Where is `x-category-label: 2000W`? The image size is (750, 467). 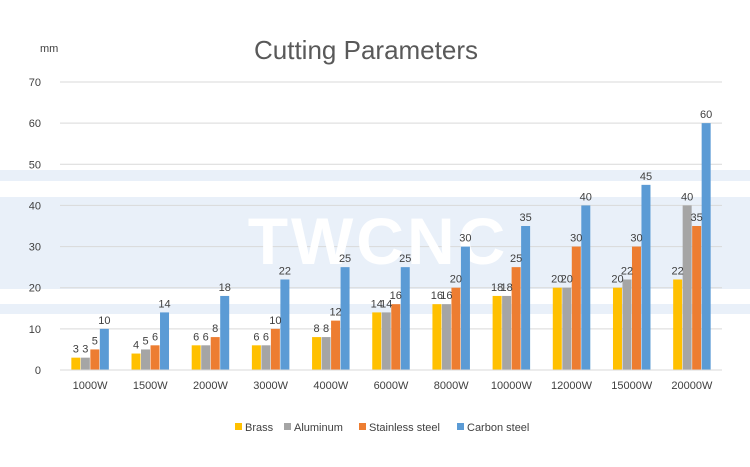
x-category-label: 2000W is located at coordinates (210, 386).